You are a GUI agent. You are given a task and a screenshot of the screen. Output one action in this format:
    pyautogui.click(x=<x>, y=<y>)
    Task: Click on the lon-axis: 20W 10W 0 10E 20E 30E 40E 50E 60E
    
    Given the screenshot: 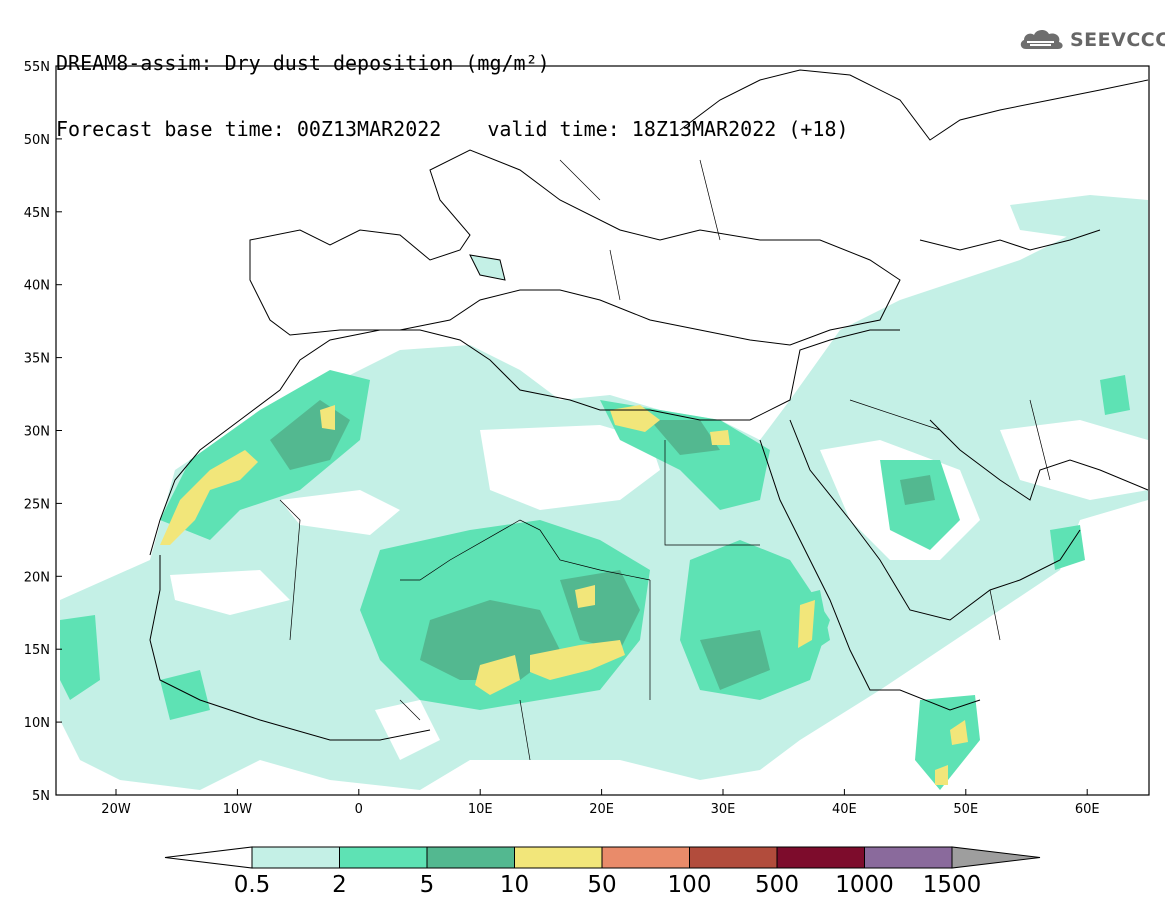 What is the action you would take?
    pyautogui.click(x=600, y=803)
    